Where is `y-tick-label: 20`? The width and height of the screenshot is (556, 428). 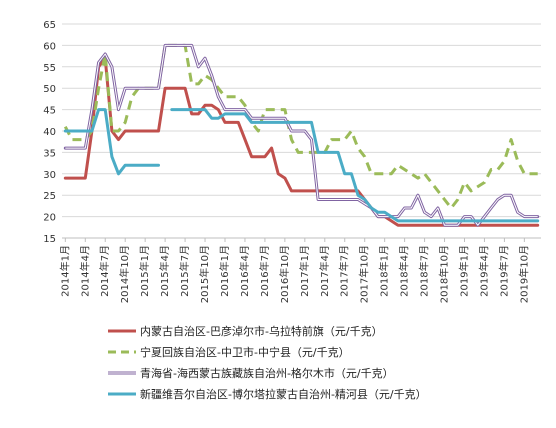
y-tick-label: 20 is located at coordinates (49, 218).